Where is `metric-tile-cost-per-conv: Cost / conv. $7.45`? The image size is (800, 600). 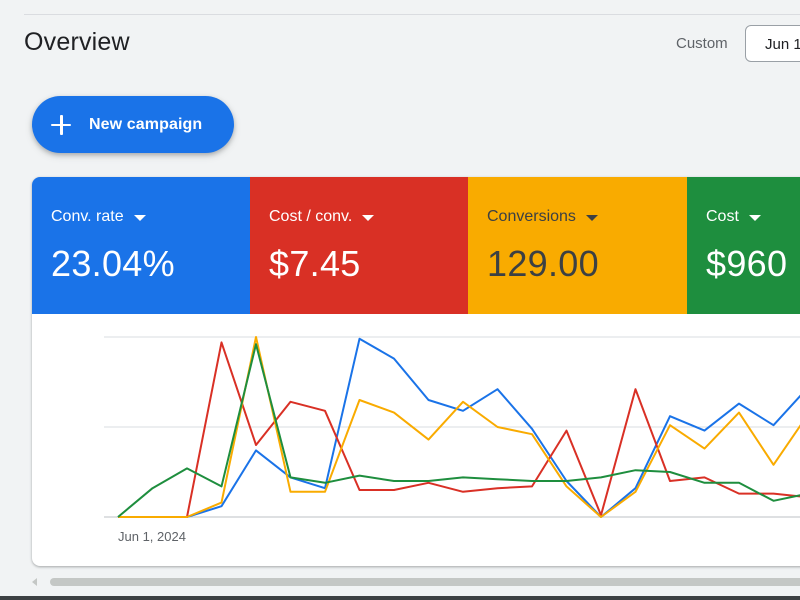
metric-tile-cost-per-conv: Cost / conv. $7.45 is located at coordinates (359, 245).